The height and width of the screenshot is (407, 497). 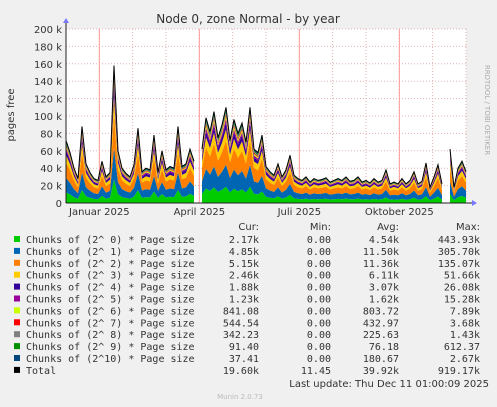 I want to click on legend-value-cur: 544.54, so click(x=241, y=323).